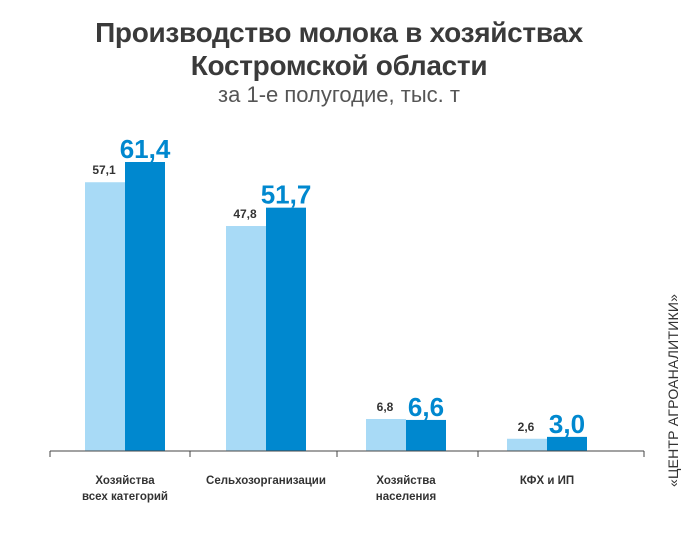 Image resolution: width=694 pixels, height=552 pixels. What do you see at coordinates (385, 407) in the screenshot?
I see `value-label-prev-year: 6,8` at bounding box center [385, 407].